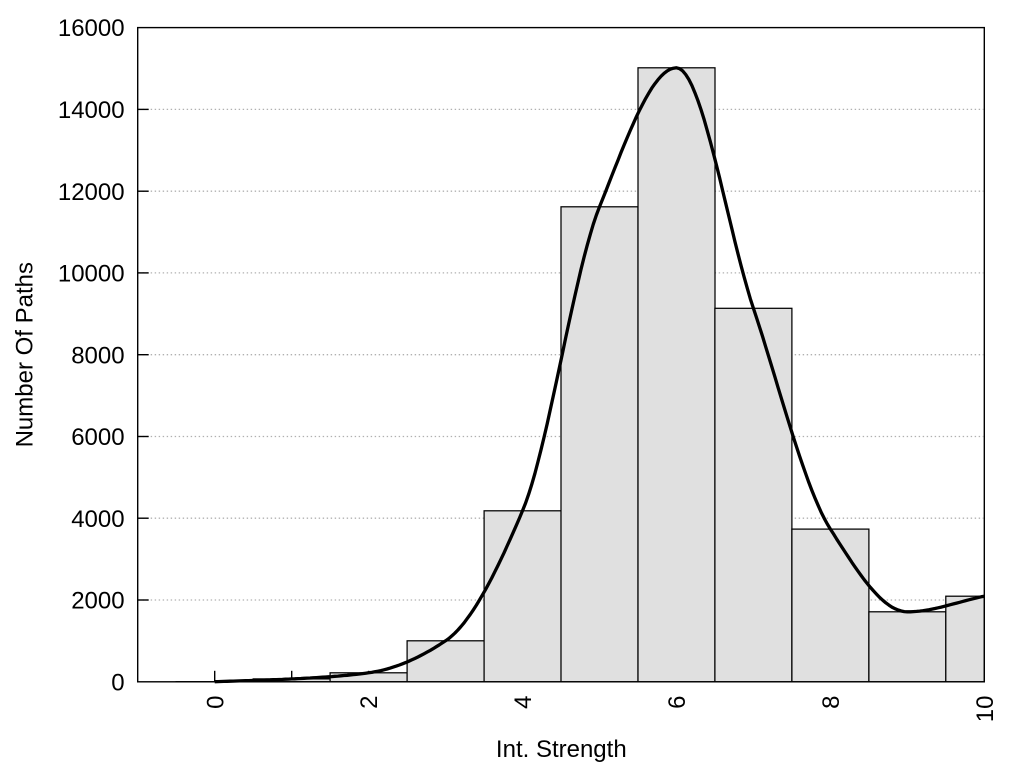 Image resolution: width=1024 pixels, height=773 pixels. Describe the element at coordinates (91, 192) in the screenshot. I see `svg-text: 12000` at that location.